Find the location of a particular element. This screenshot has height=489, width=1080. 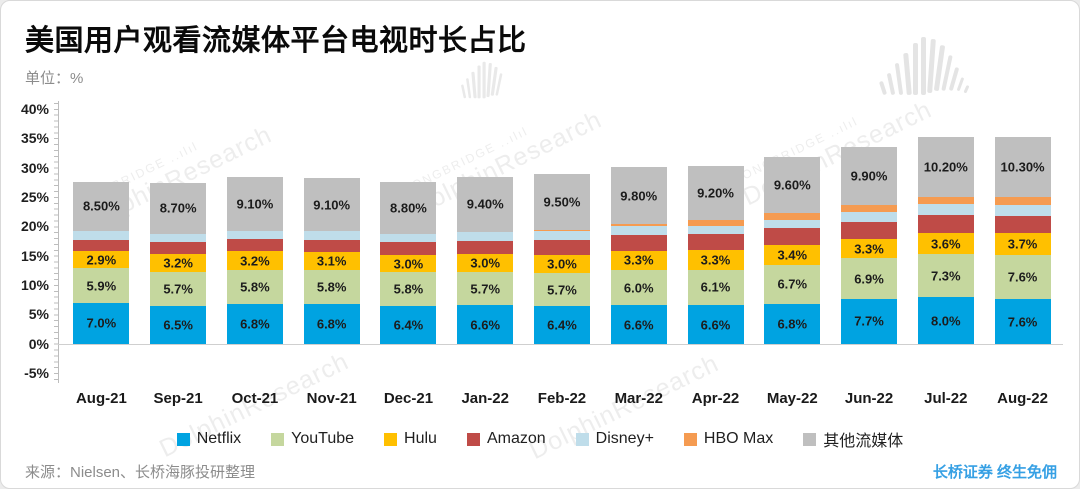

bar-value-label: 3.4% is located at coordinates (792, 255).